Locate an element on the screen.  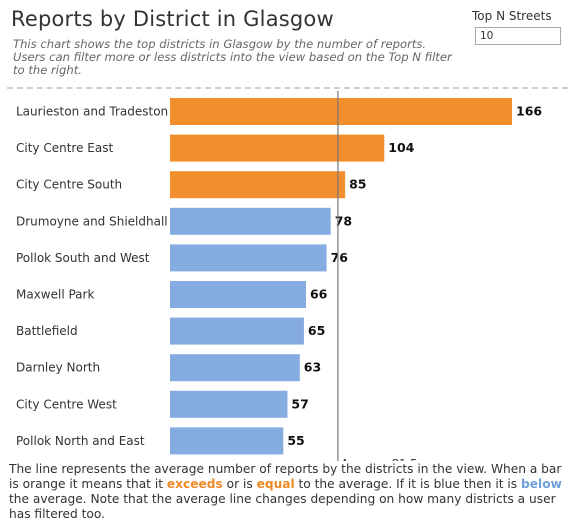
category-label: City Centre West is located at coordinates (66, 404).